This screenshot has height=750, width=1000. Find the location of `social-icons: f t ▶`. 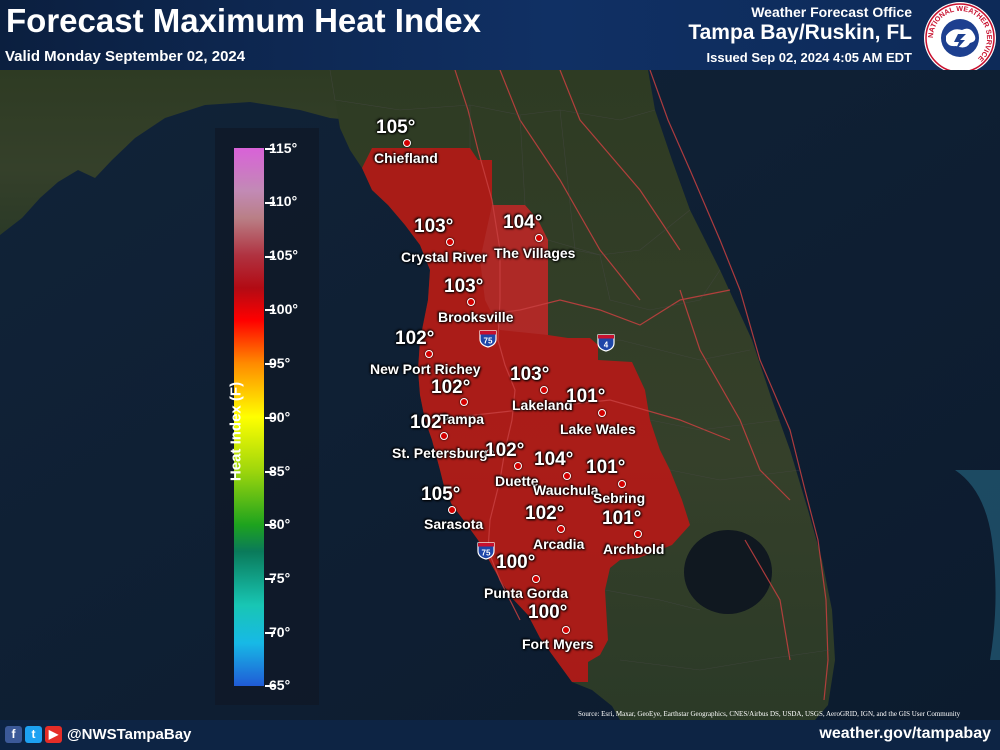

social-icons: f t ▶ is located at coordinates (33, 734).